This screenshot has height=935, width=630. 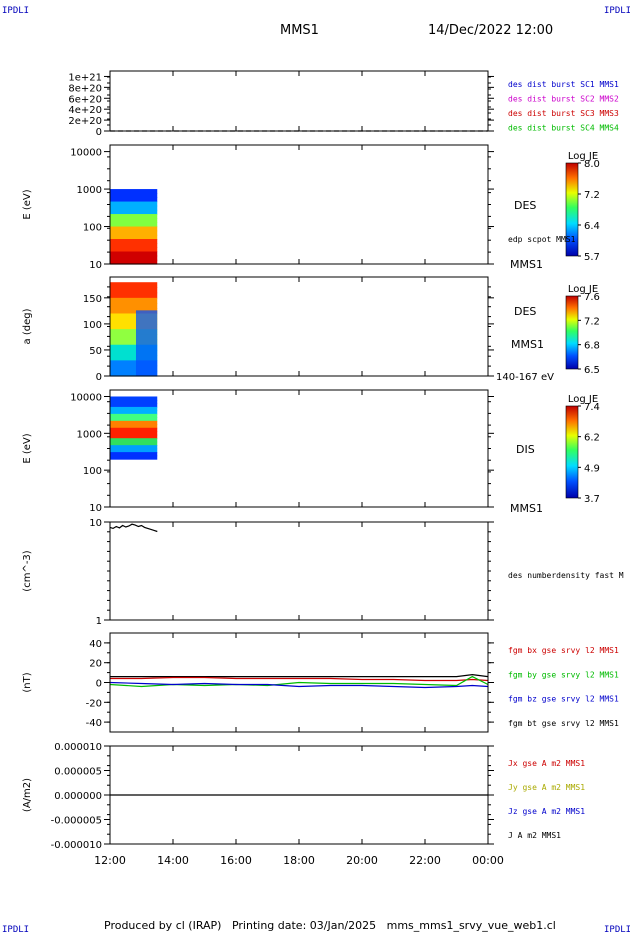 I want to click on x-tick-label: 20:00, so click(x=362, y=860).